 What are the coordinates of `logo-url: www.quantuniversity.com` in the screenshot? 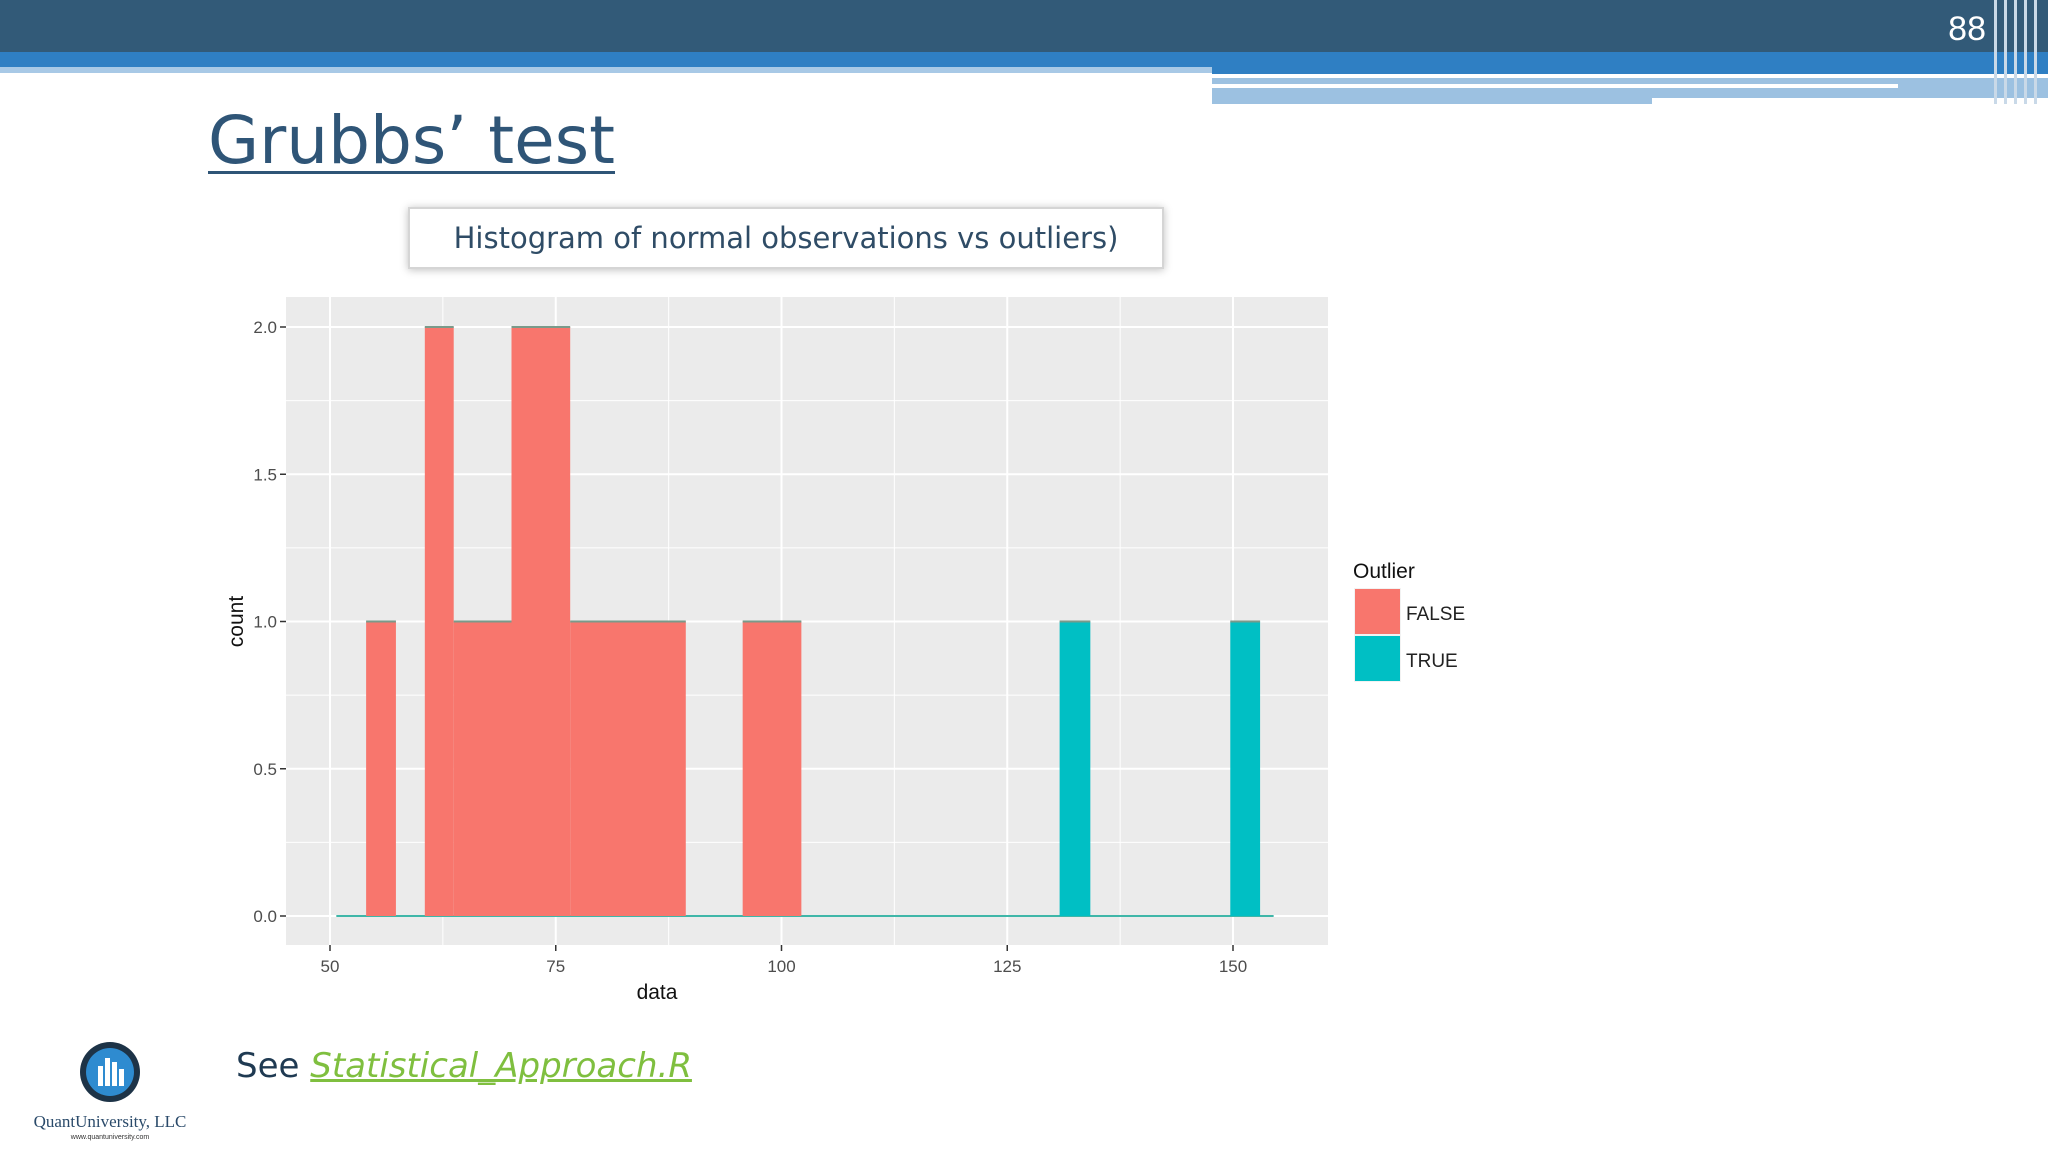 It's located at (110, 1137).